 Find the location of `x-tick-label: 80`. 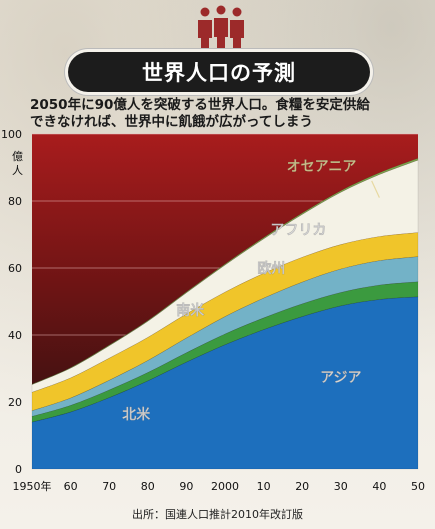

x-tick-label: 80 is located at coordinates (148, 486).